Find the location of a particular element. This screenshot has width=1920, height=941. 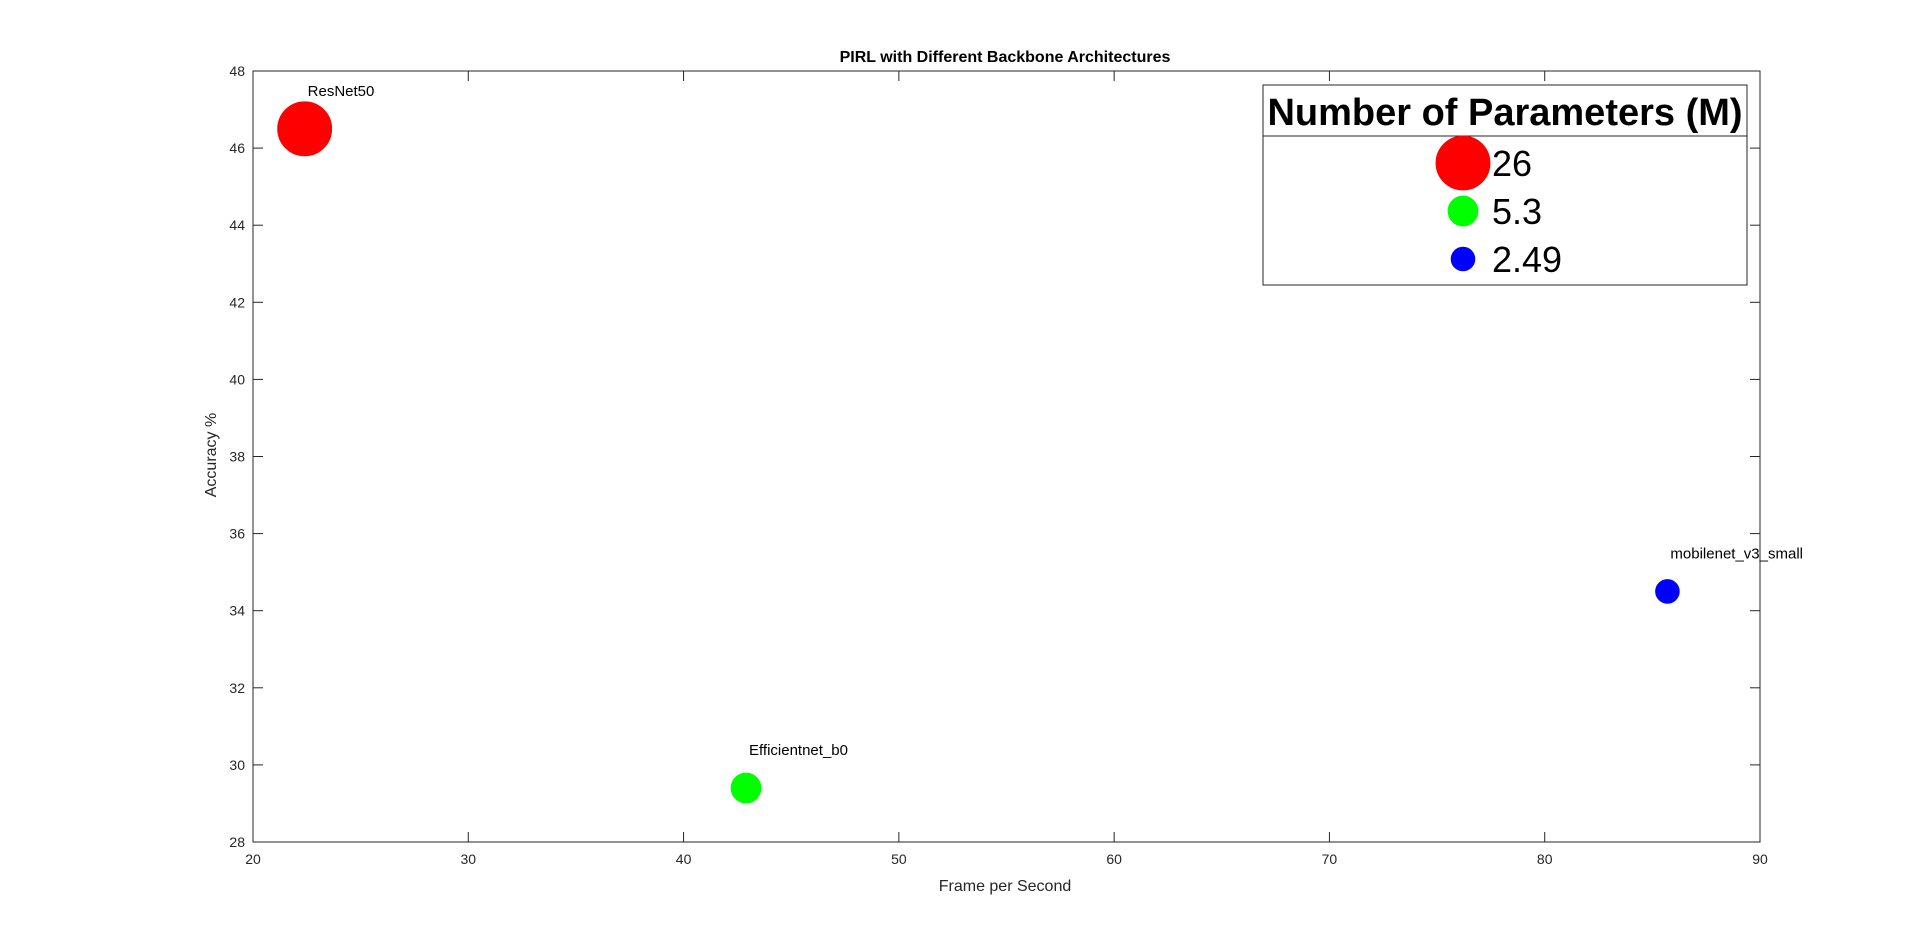

y-tick-label: 38 is located at coordinates (237, 457).